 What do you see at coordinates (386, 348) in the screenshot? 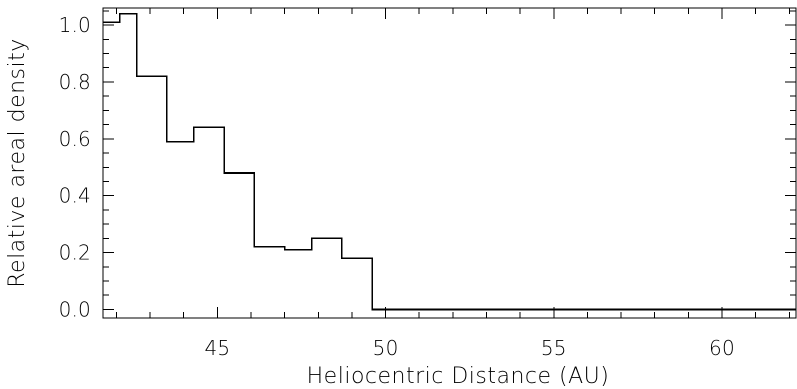
I see `x-tick-label: 50` at bounding box center [386, 348].